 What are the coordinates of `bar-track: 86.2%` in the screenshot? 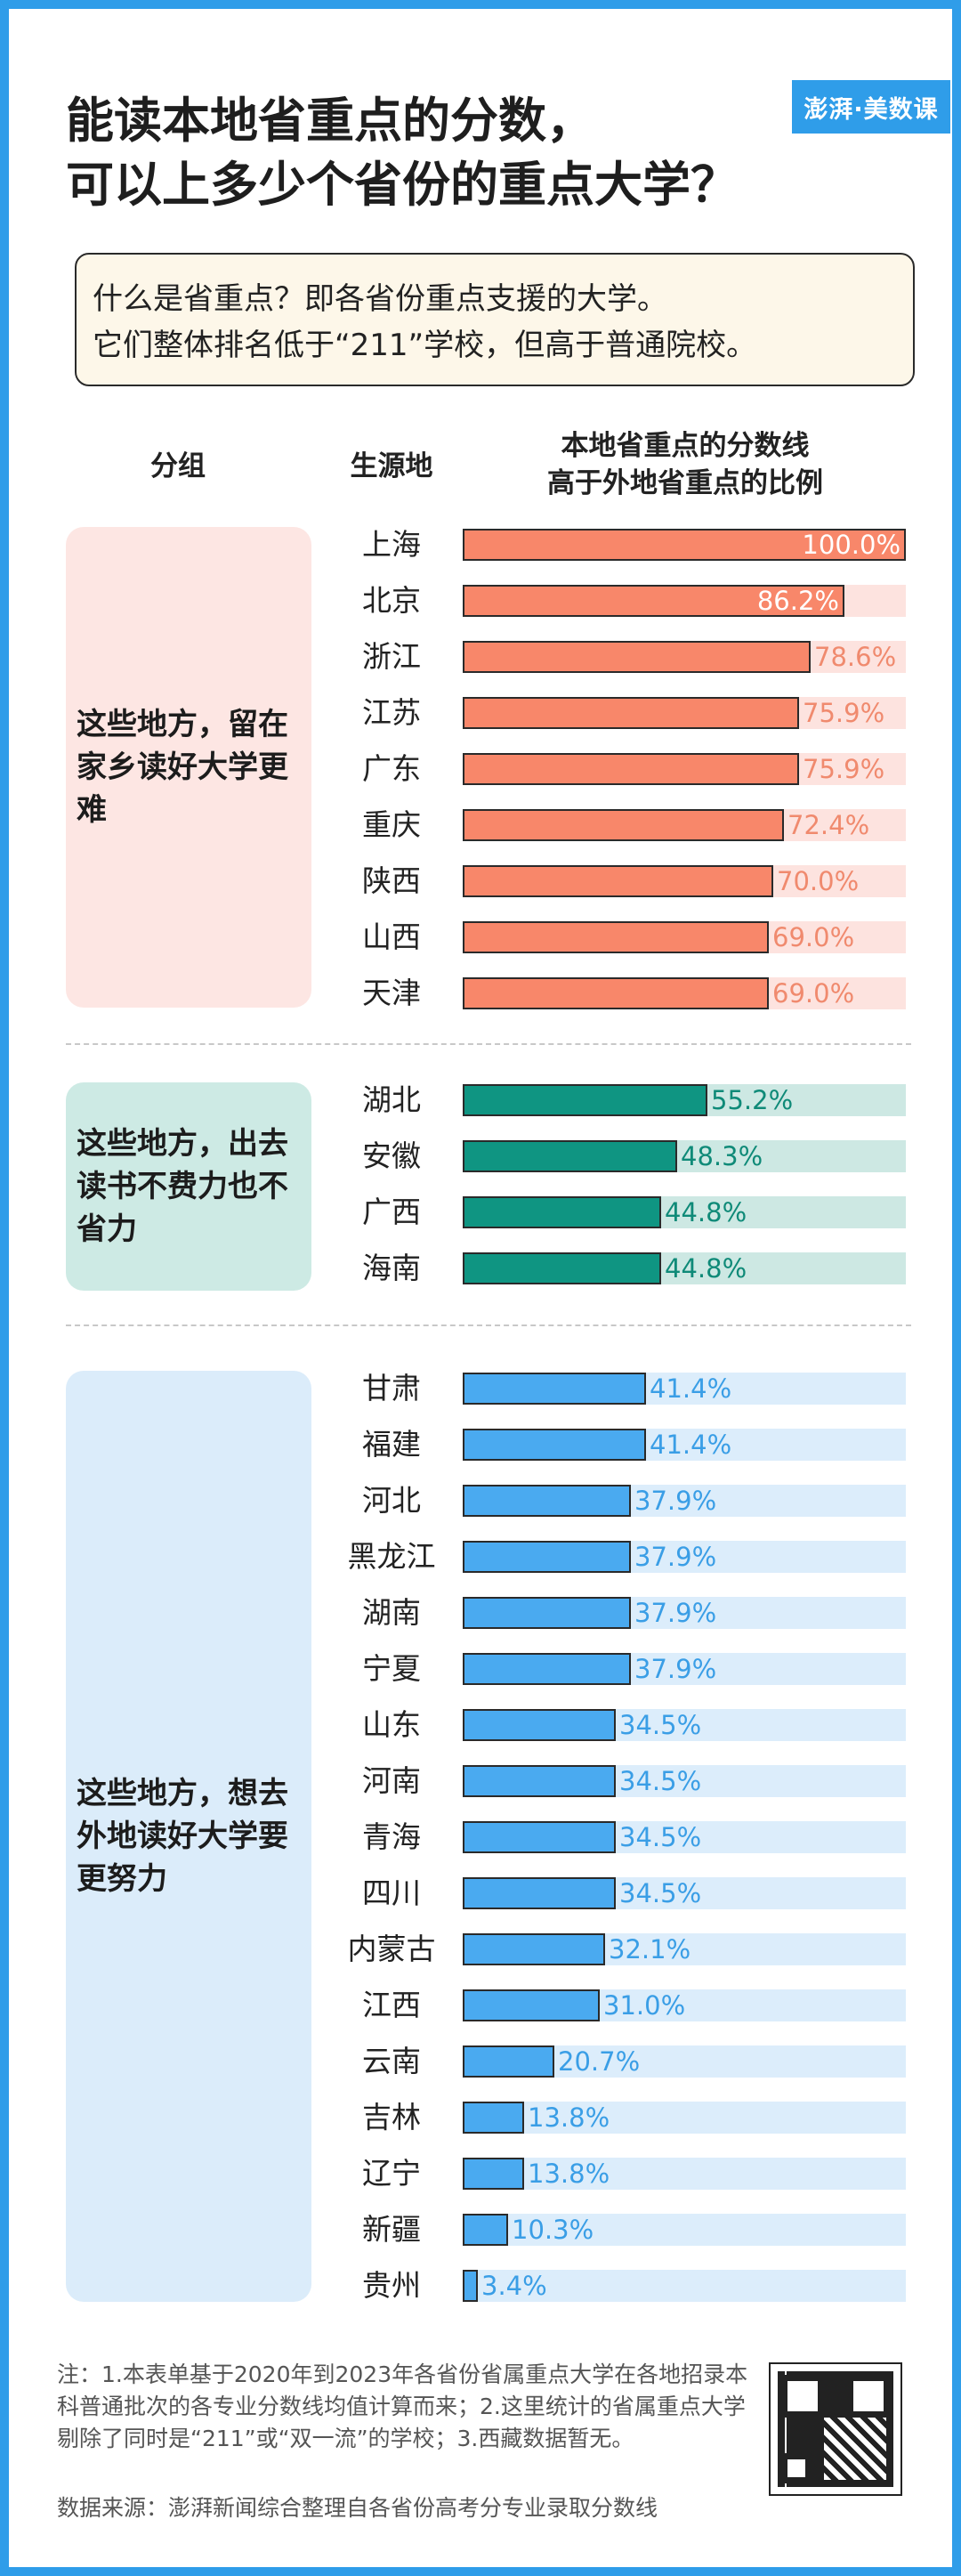 It's located at (684, 601).